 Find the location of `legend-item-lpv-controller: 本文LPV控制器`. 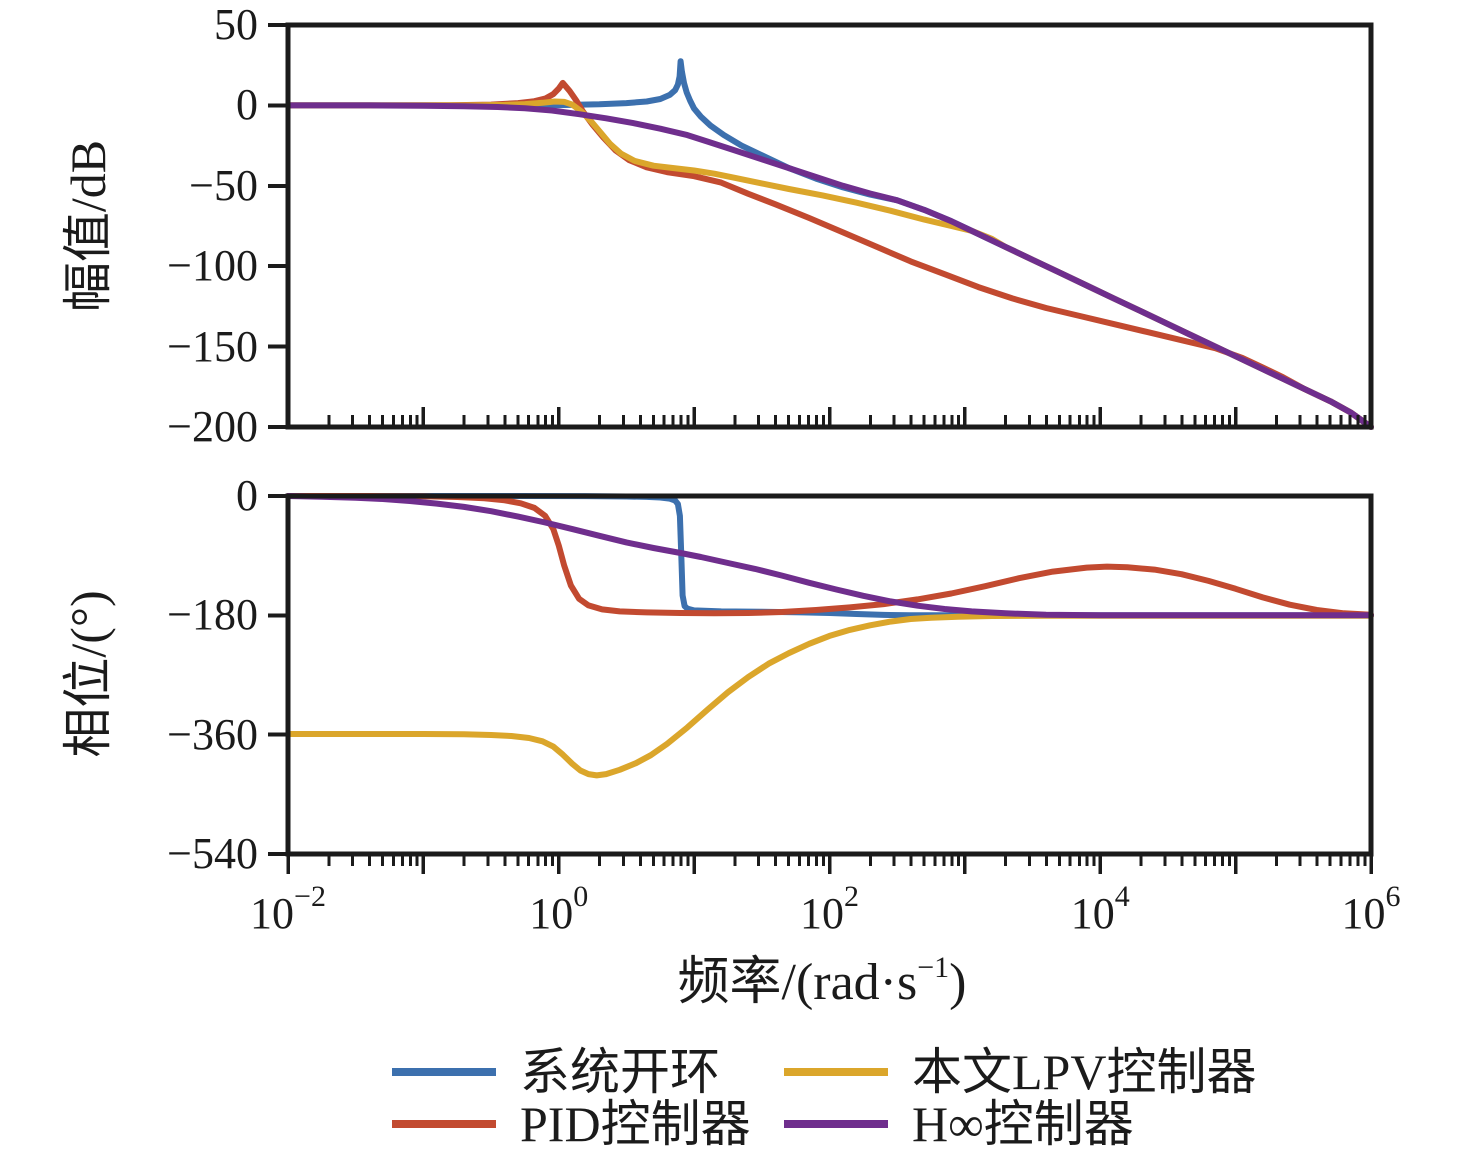

legend-item-lpv-controller: 本文LPV控制器 is located at coordinates (1020, 1072).